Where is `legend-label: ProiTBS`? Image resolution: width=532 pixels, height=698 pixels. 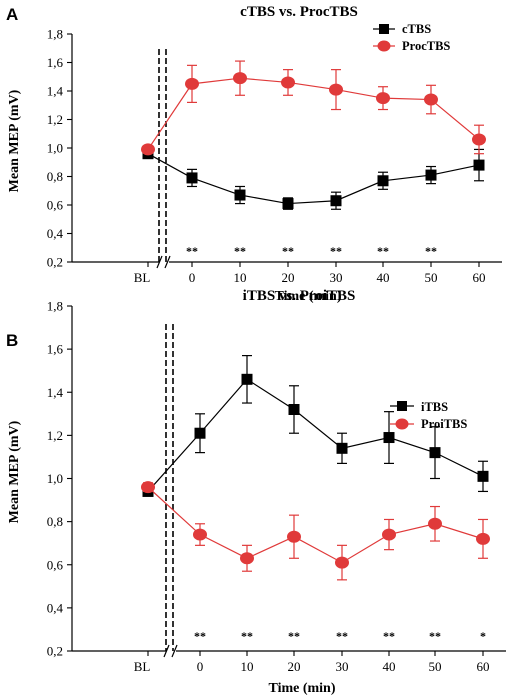 legend-label: ProiTBS is located at coordinates (444, 424).